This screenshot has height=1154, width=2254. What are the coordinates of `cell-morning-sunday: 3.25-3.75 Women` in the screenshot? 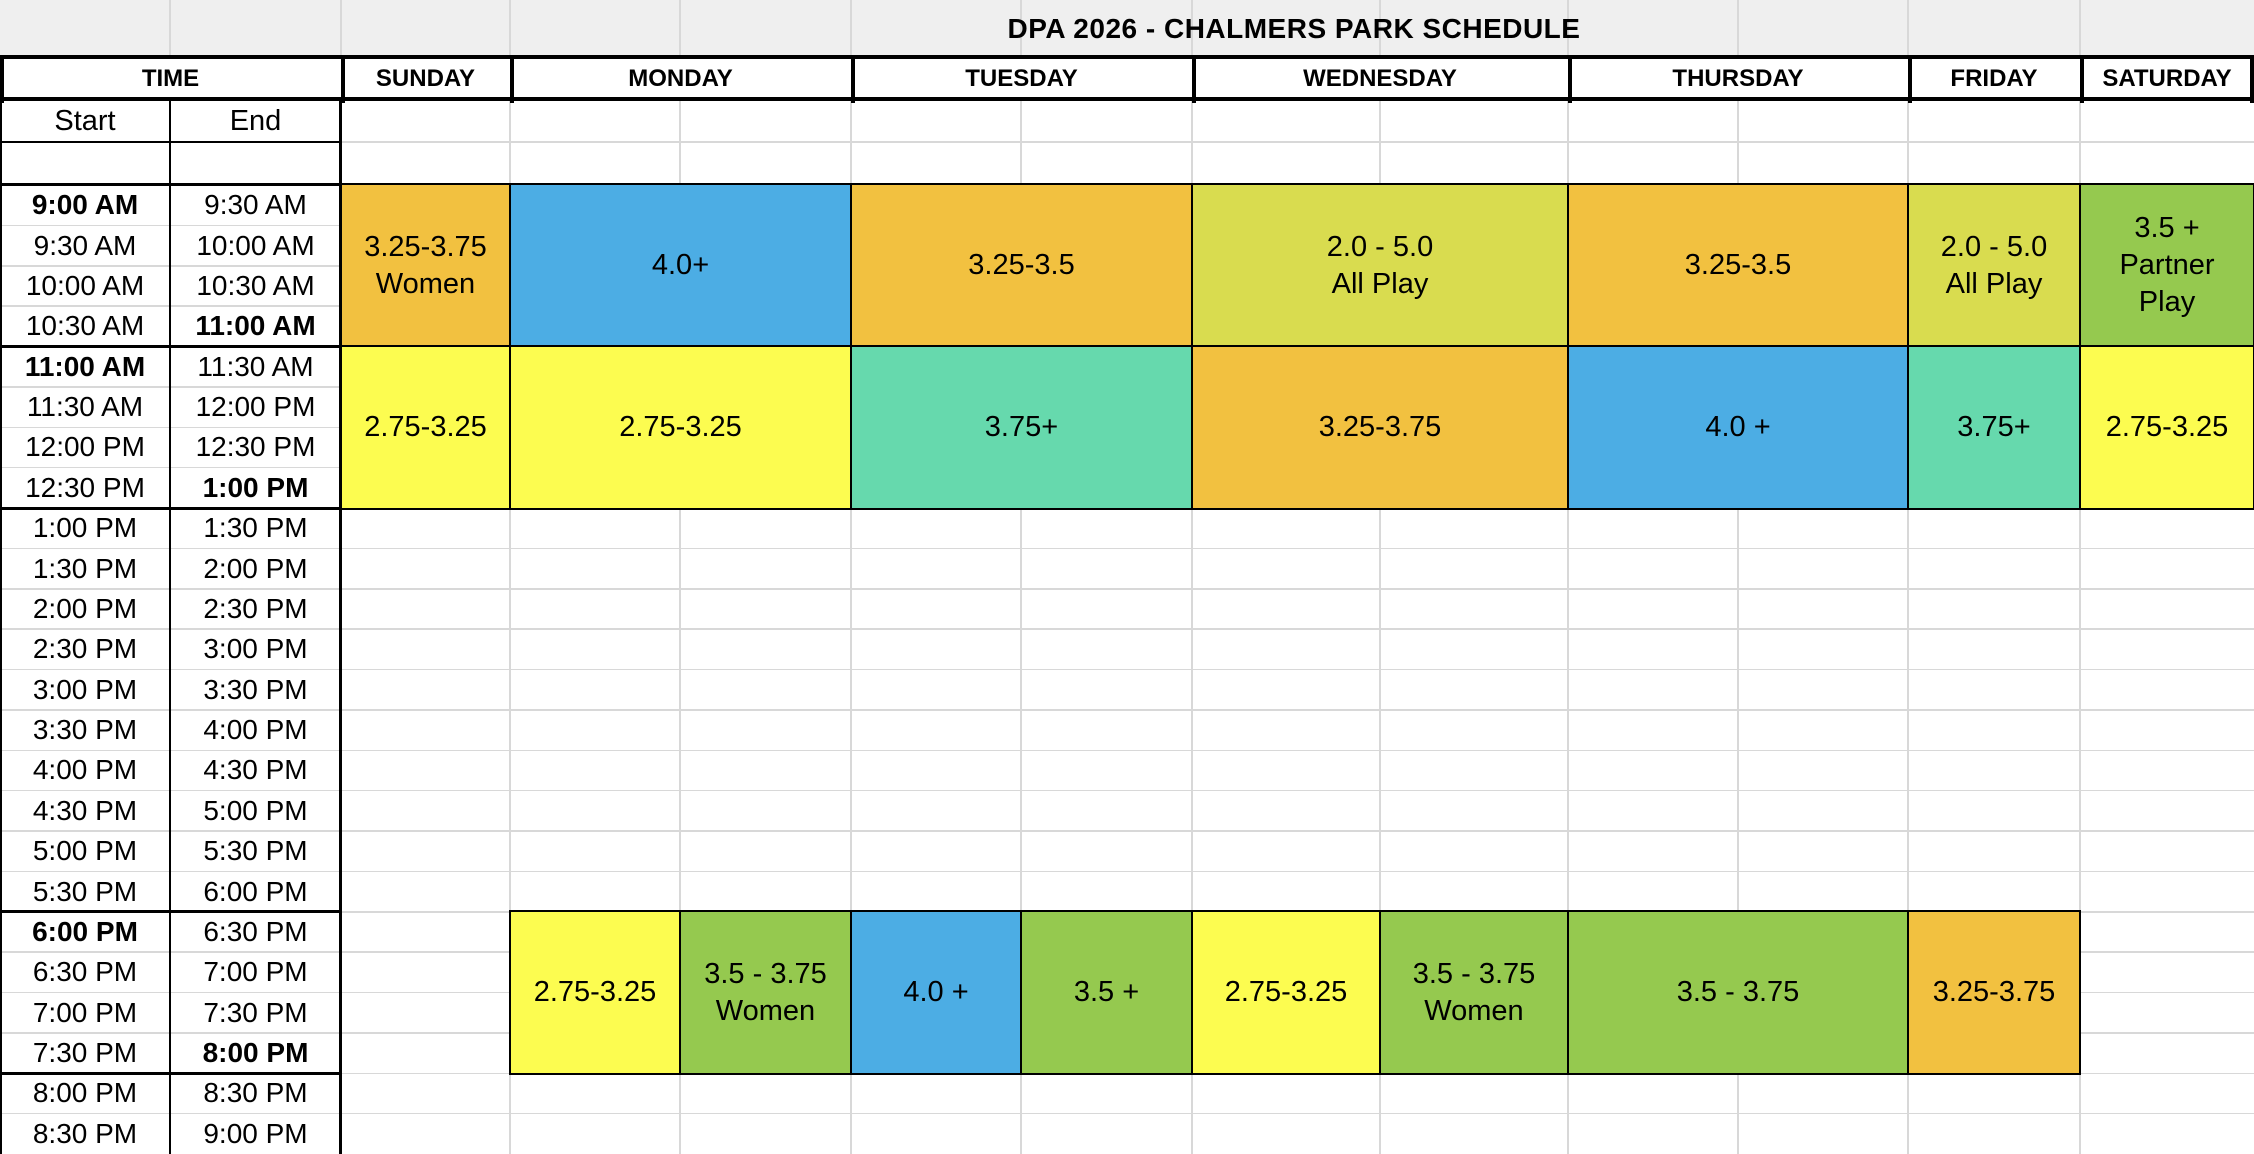 It's located at (425, 266).